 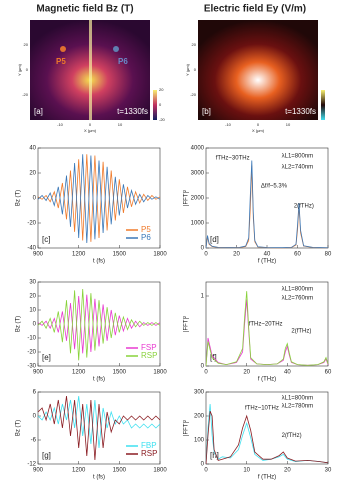 What do you see at coordinates (31, 367) in the screenshot?
I see `y-tick-label: -30` at bounding box center [31, 367].